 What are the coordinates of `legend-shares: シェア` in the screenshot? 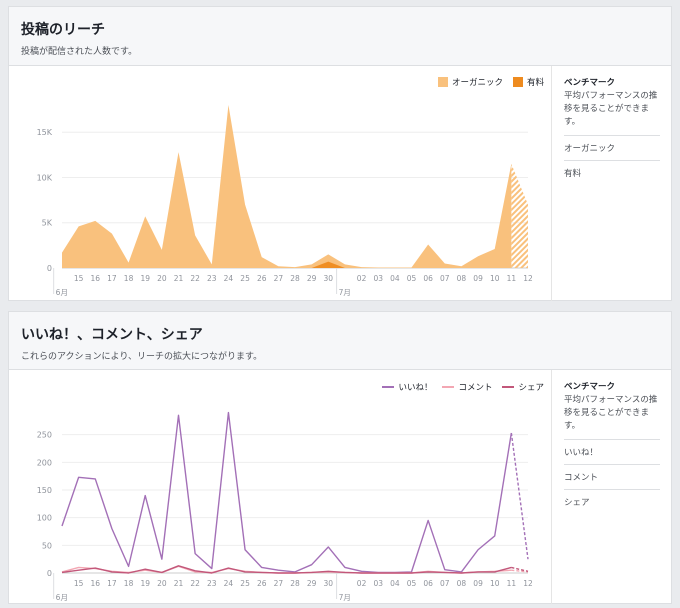 It's located at (523, 387).